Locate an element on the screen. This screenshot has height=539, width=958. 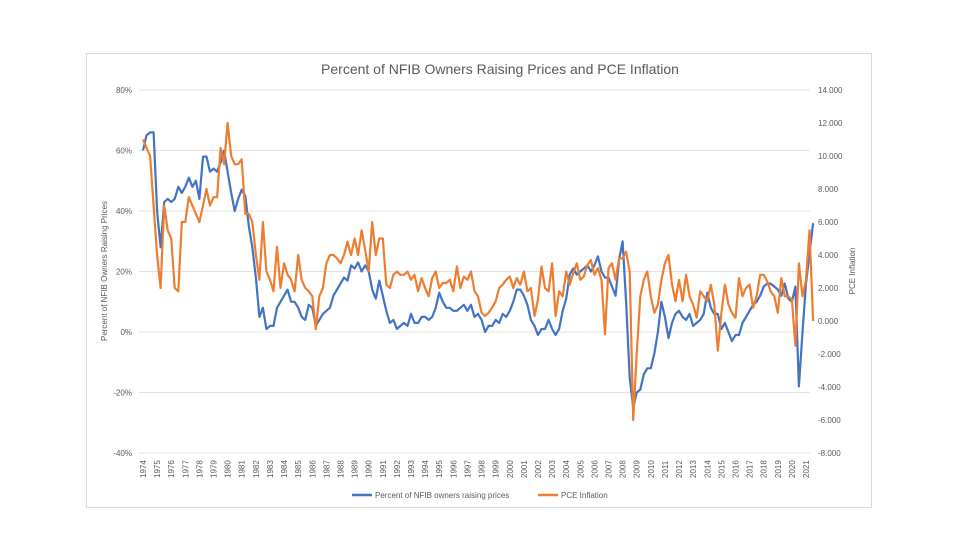
x-tick-label: 2010 is located at coordinates (651, 469).